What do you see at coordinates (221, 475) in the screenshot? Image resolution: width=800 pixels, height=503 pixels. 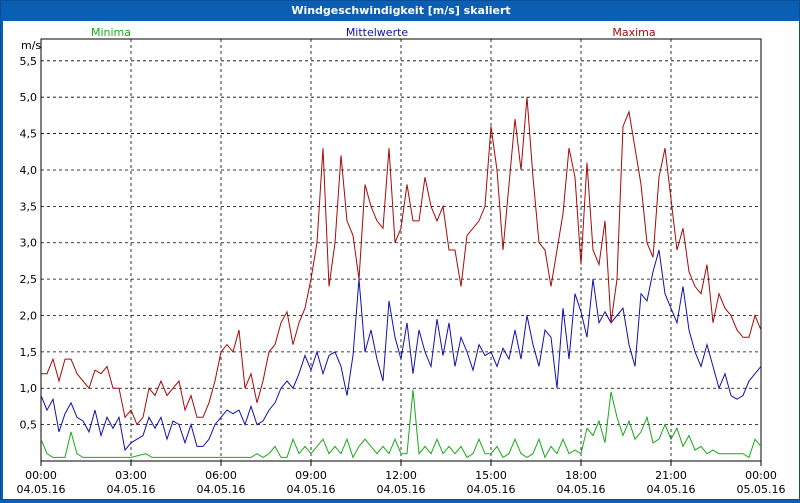 I see `x-tick-time: 06:00` at bounding box center [221, 475].